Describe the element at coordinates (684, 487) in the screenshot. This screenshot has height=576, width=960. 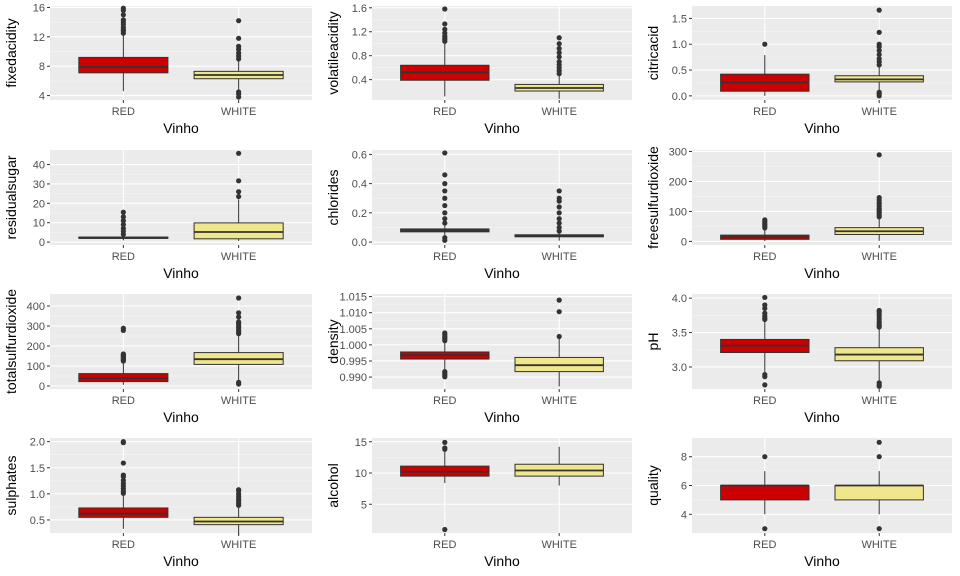
I see `y-tick-label: 6` at that location.